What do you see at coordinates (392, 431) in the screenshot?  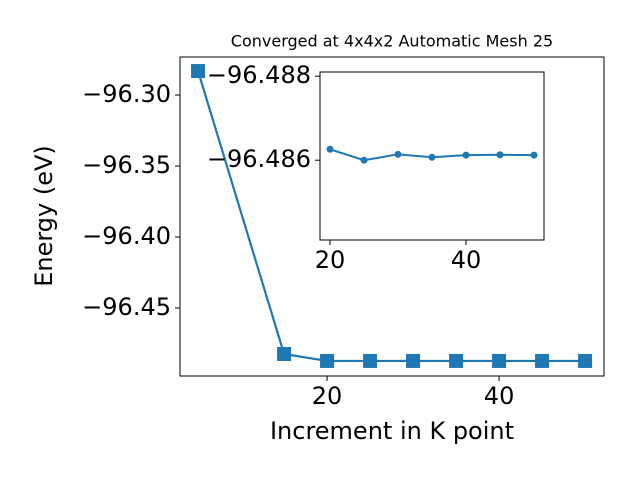 I see `x-axis-label: Increment in K point` at bounding box center [392, 431].